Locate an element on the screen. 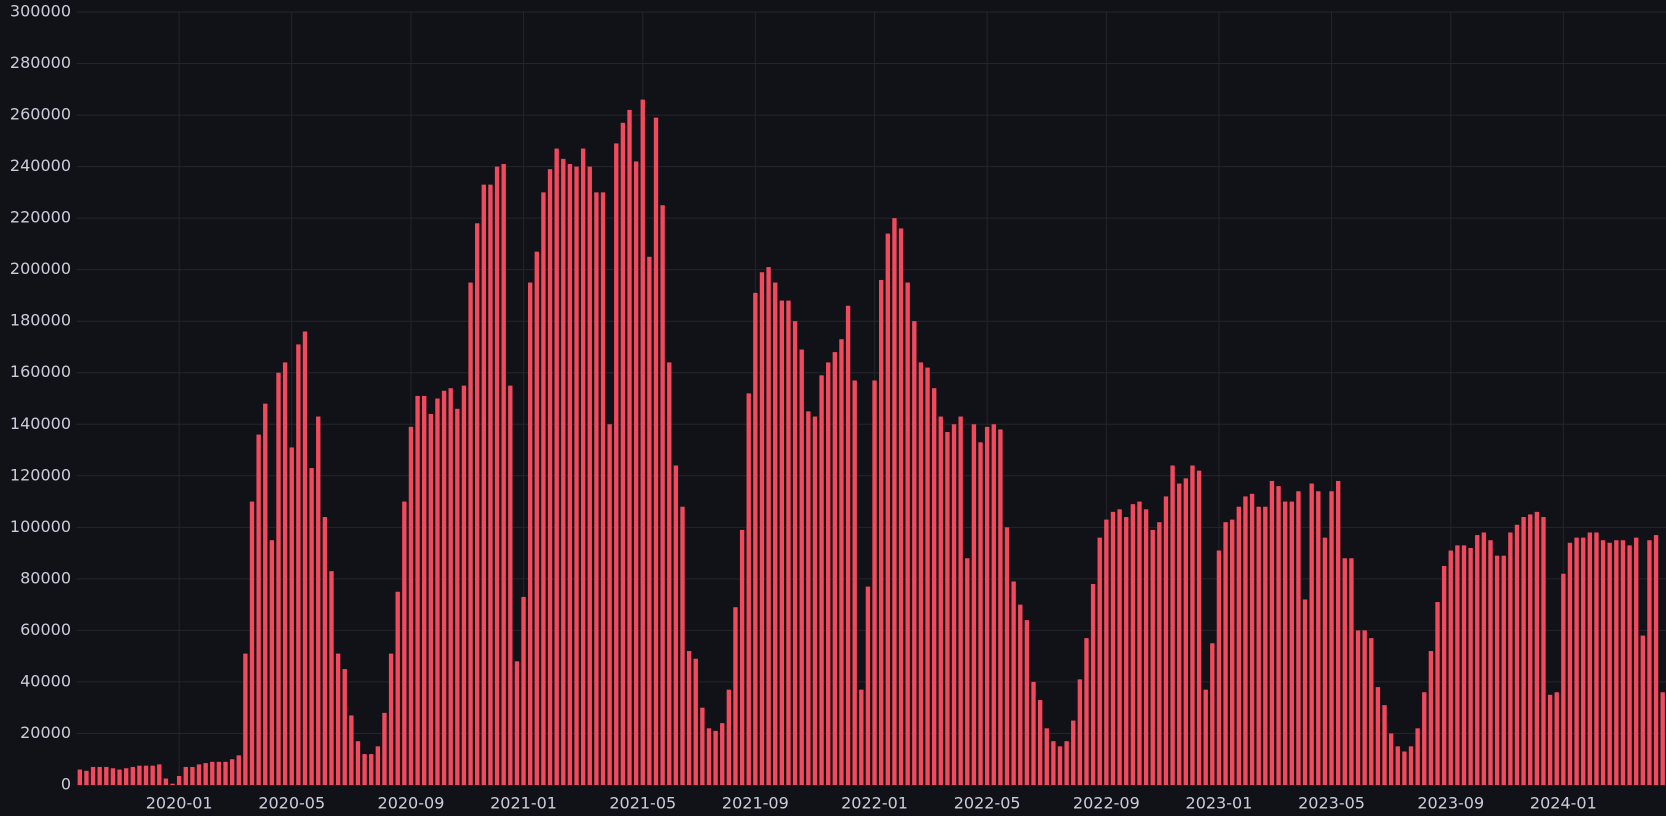 This screenshot has height=816, width=1666. x-tick-label: 2023-01 is located at coordinates (1219, 803).